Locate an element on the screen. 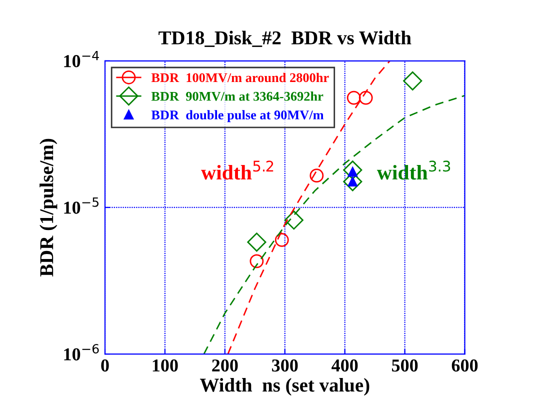 The image size is (533, 406). x-tick-label: 500 is located at coordinates (405, 365).